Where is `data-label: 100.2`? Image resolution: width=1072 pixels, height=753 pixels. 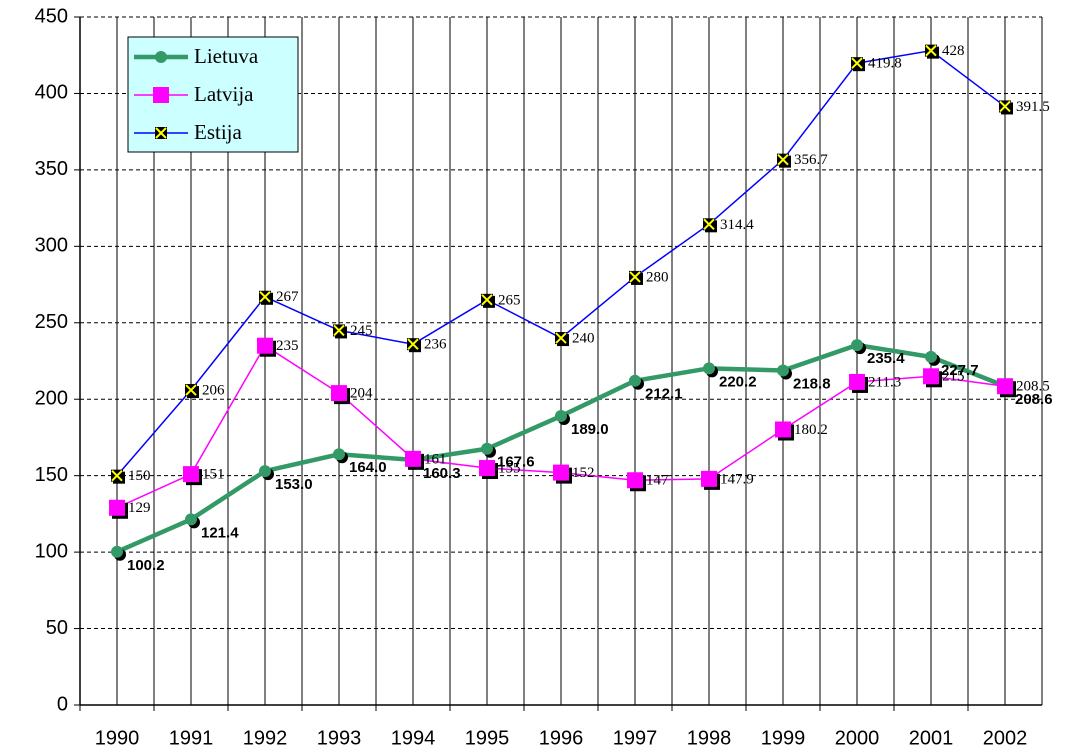 data-label: 100.2 is located at coordinates (146, 565).